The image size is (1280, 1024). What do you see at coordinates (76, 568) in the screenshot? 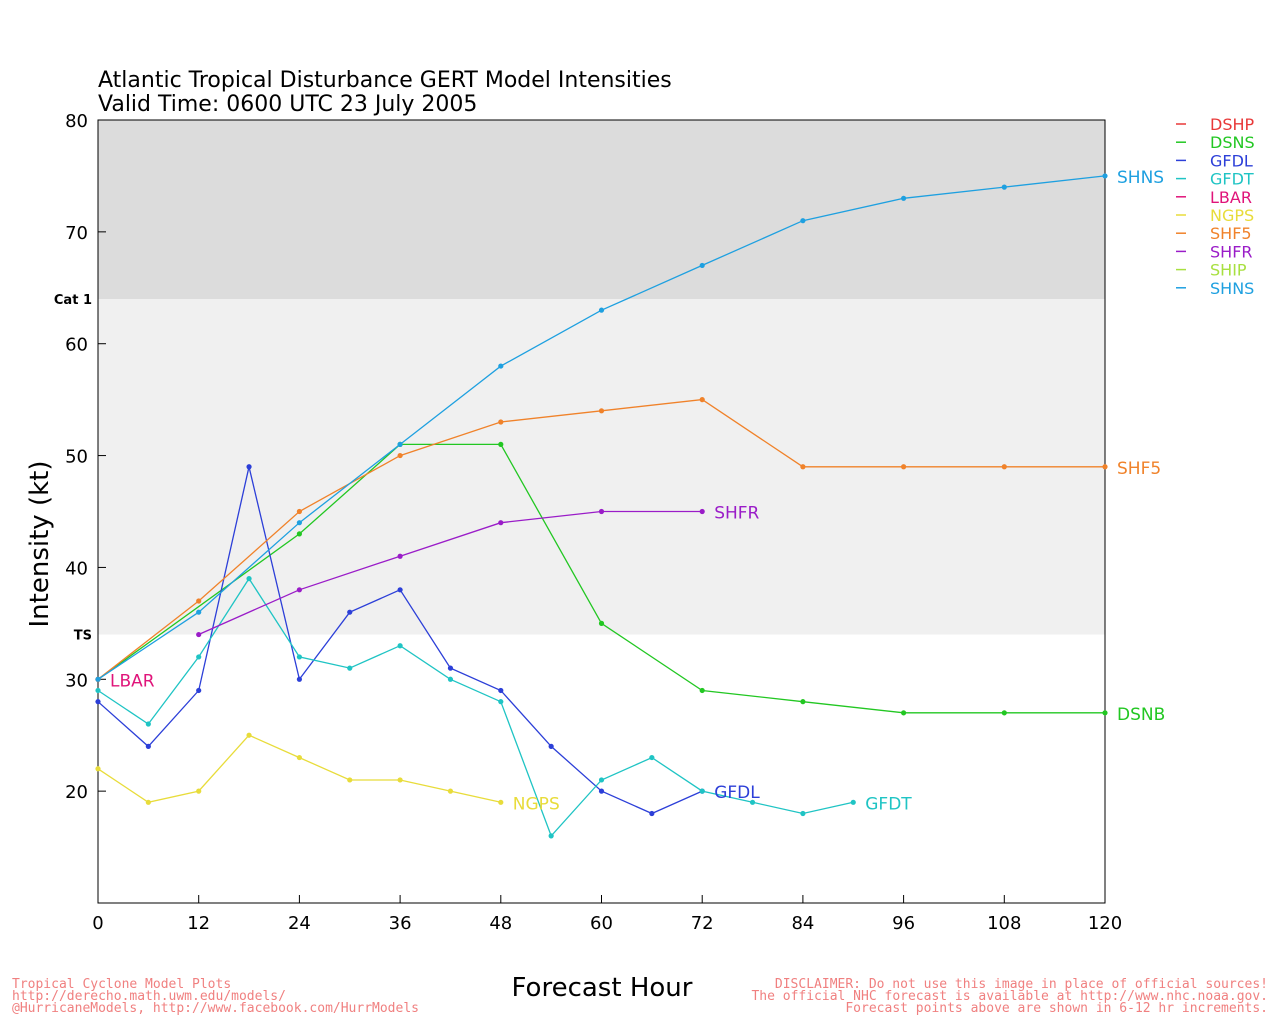
I see `y-tick-label: 40` at bounding box center [76, 568].